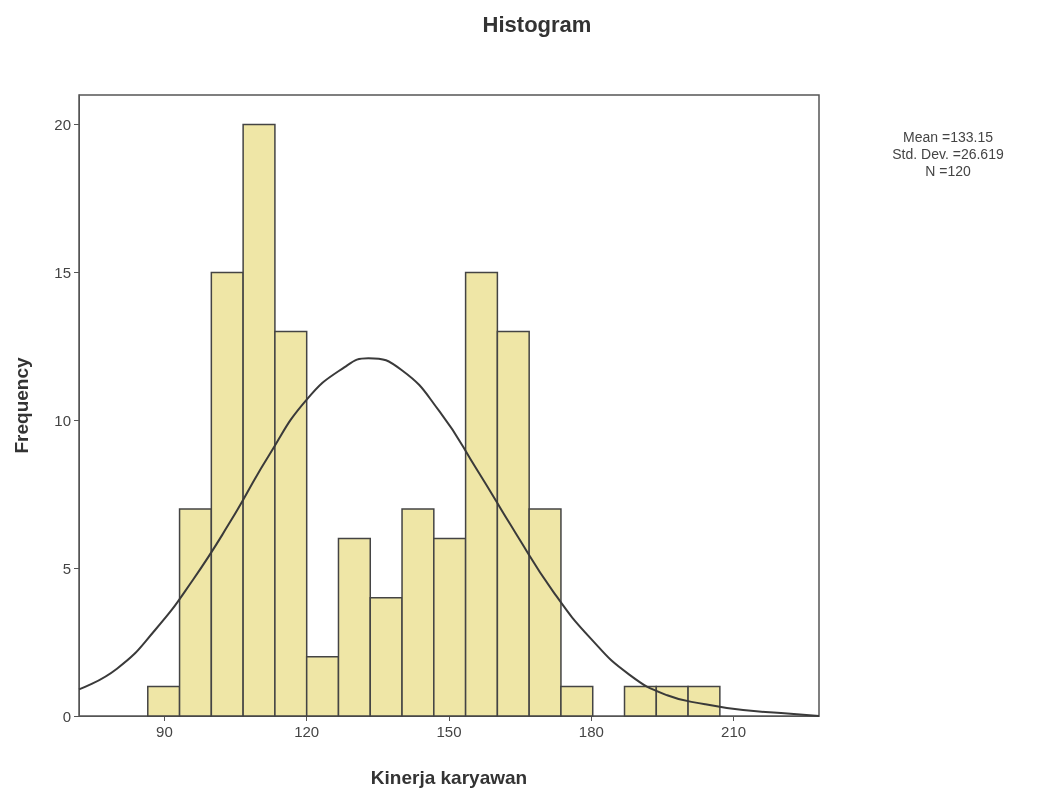  I want to click on text: Mean =133.15, so click(948, 137).